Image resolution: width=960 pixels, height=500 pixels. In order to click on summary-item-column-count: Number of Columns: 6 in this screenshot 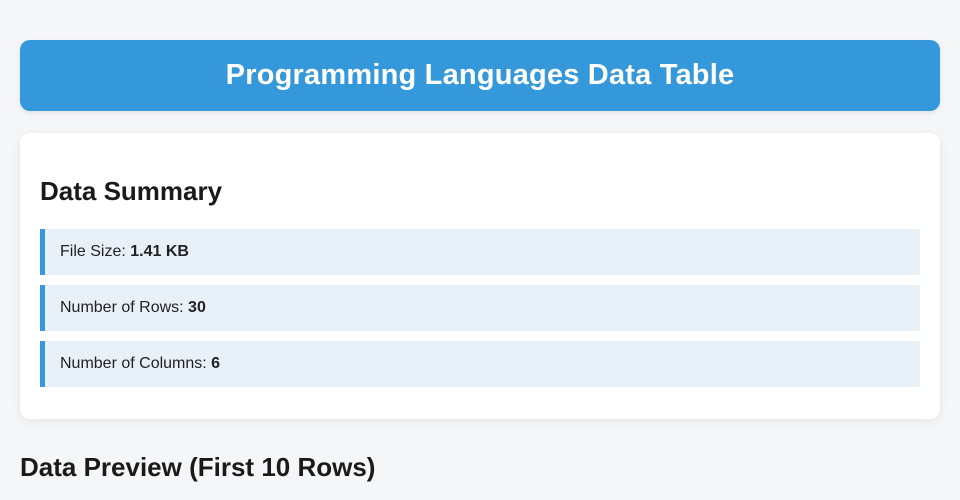, I will do `click(480, 363)`.